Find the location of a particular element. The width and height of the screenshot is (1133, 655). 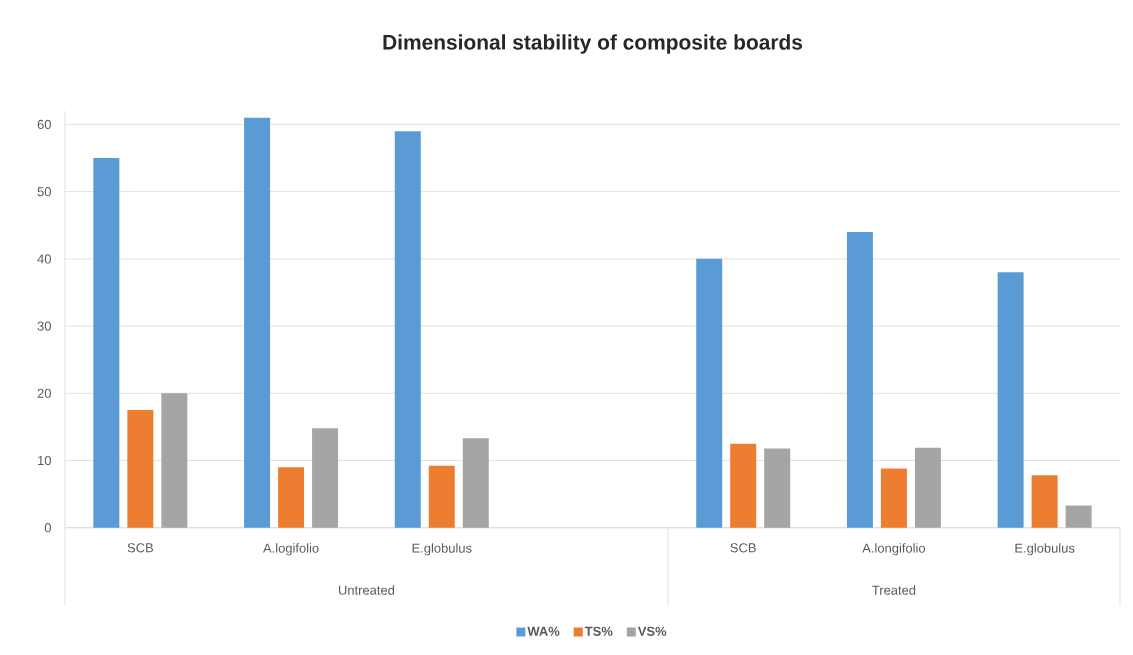

legend-label: TS% is located at coordinates (598, 631).